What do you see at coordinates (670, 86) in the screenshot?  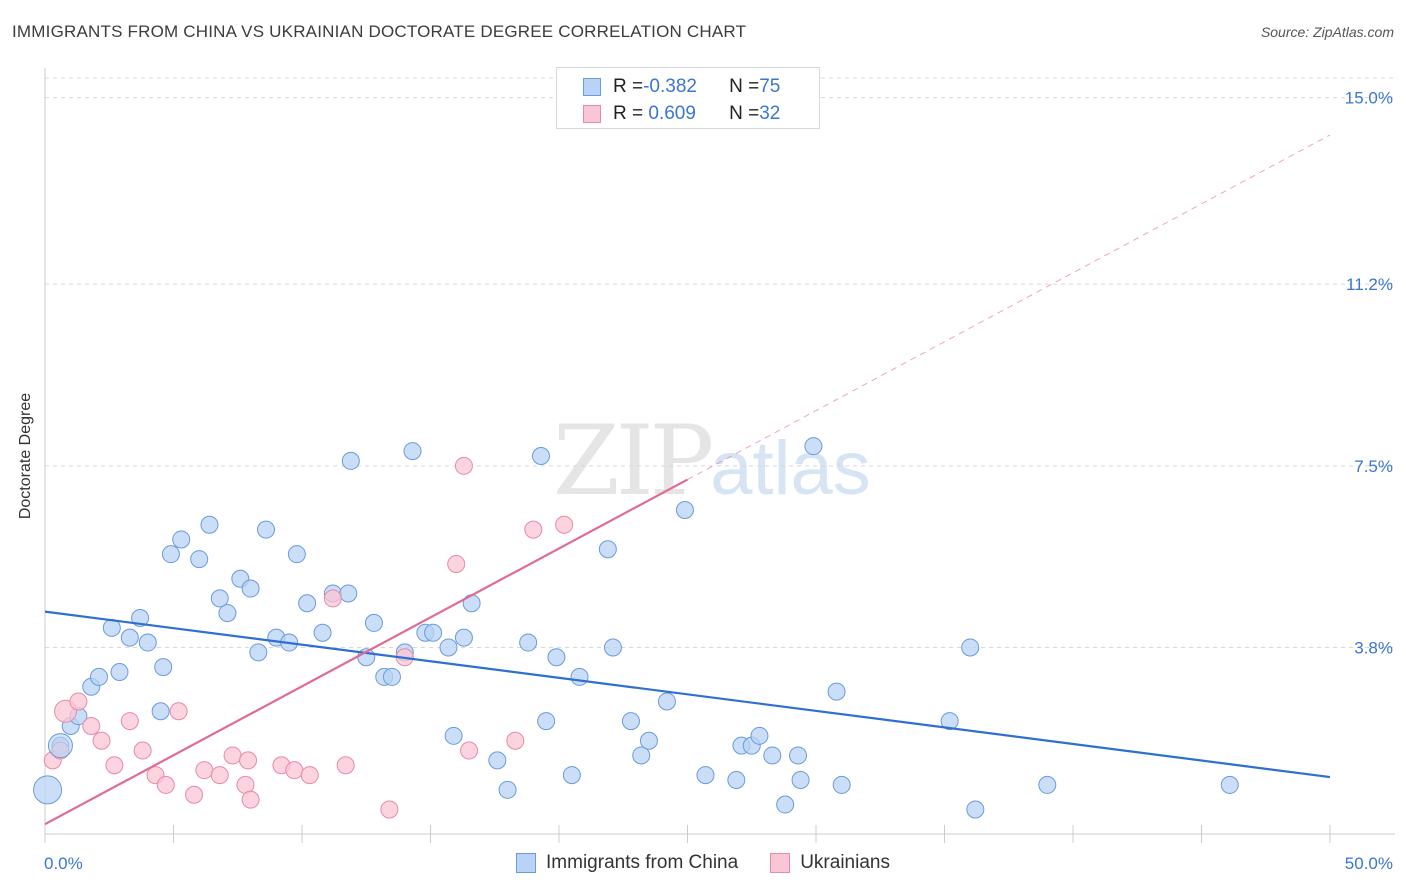 I see `r-value-china: -0.382` at bounding box center [670, 86].